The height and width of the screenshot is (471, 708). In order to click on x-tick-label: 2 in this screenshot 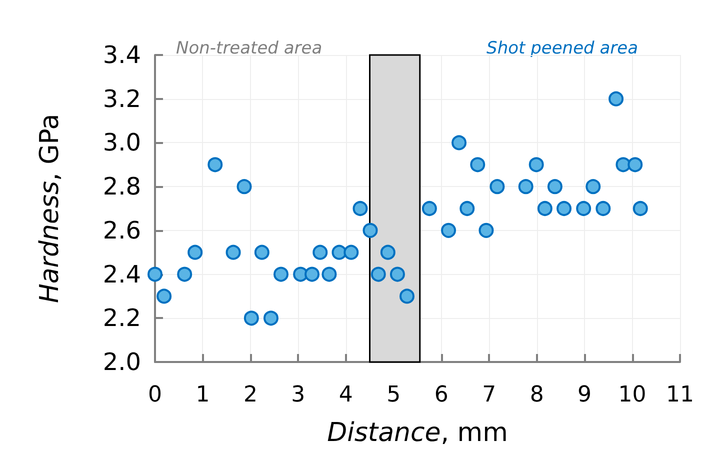, I will do `click(250, 395)`.